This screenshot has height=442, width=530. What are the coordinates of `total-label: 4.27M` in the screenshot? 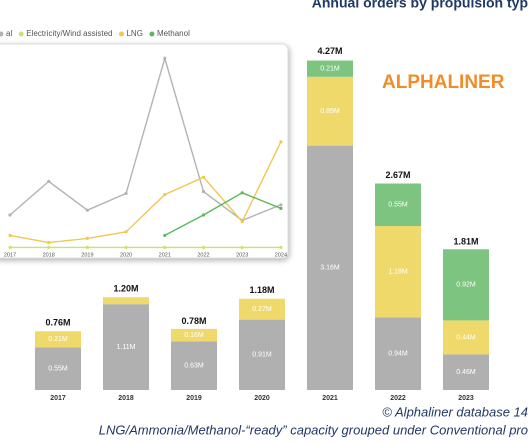 It's located at (329, 51).